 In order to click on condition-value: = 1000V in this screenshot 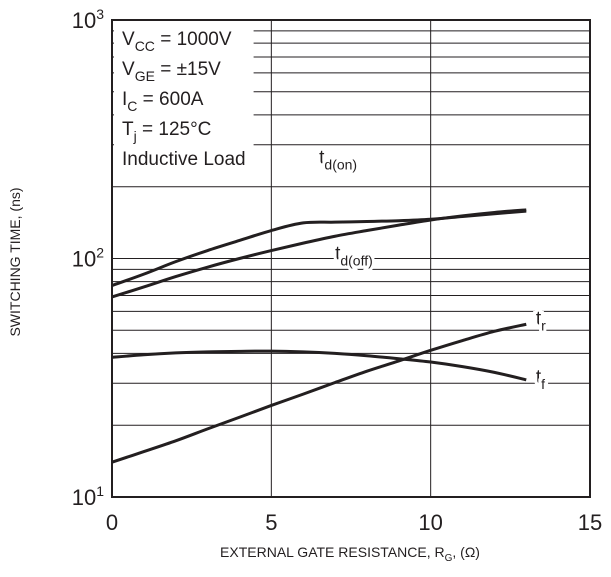, I will do `click(193, 39)`.